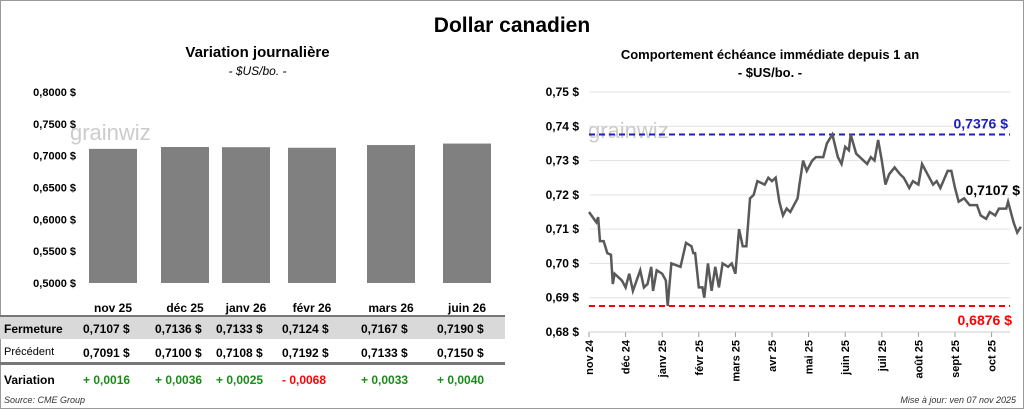 This screenshot has height=409, width=1024. I want to click on cell-precedent: 0,7091 $, so click(106, 353).